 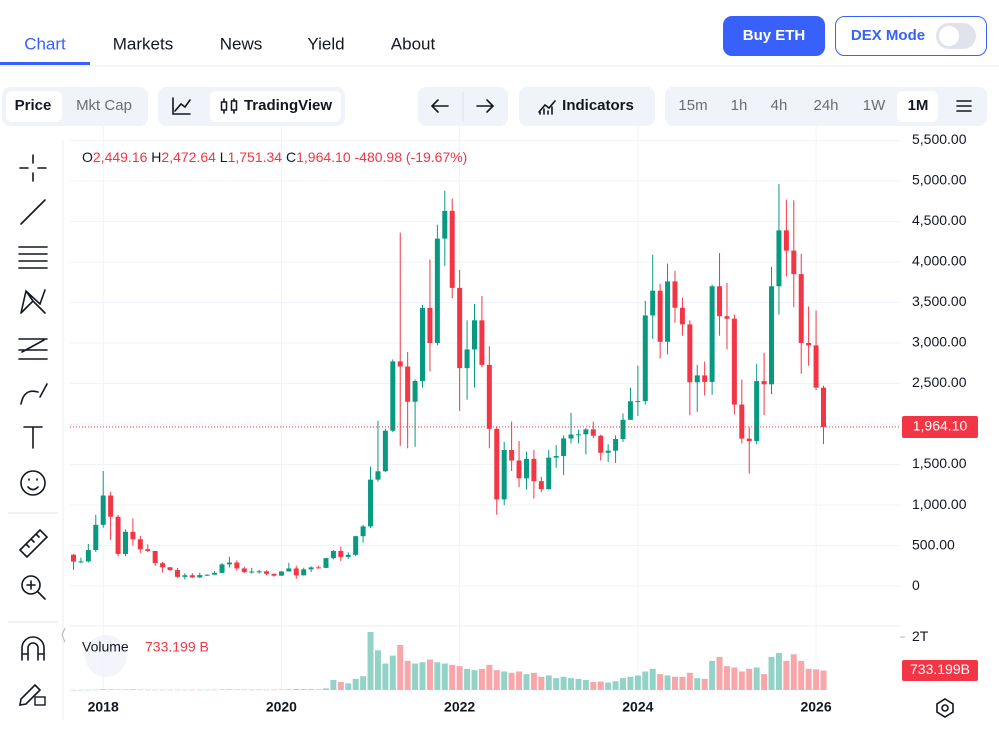 What do you see at coordinates (33, 212) in the screenshot?
I see `trend-line-tool` at bounding box center [33, 212].